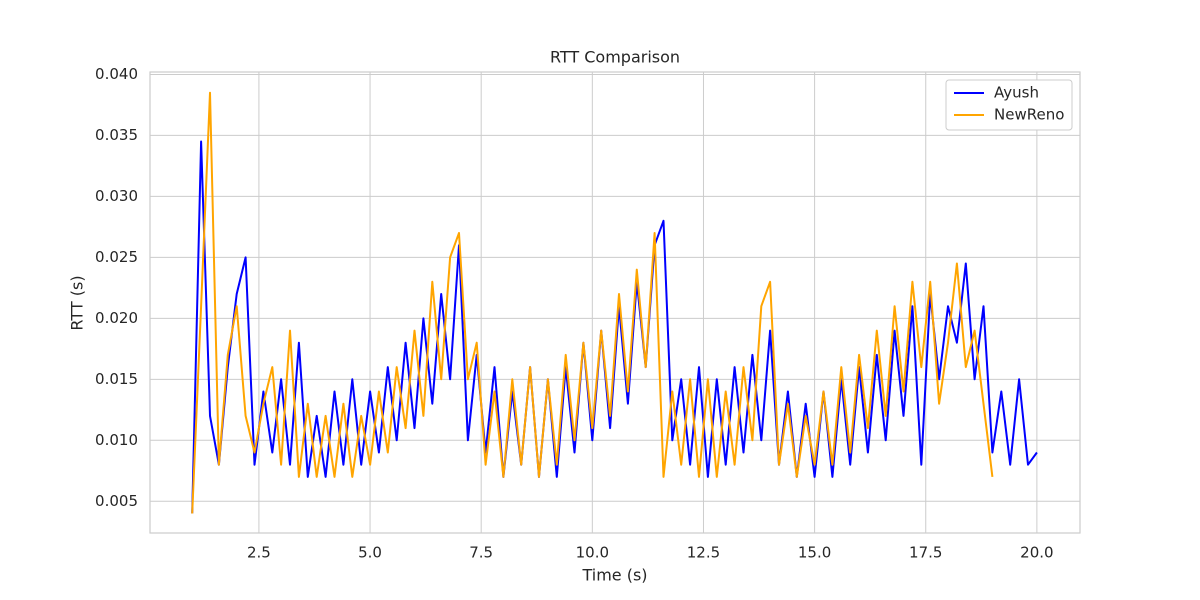  What do you see at coordinates (814, 553) in the screenshot?
I see `x-tick-label: 15.0` at bounding box center [814, 553].